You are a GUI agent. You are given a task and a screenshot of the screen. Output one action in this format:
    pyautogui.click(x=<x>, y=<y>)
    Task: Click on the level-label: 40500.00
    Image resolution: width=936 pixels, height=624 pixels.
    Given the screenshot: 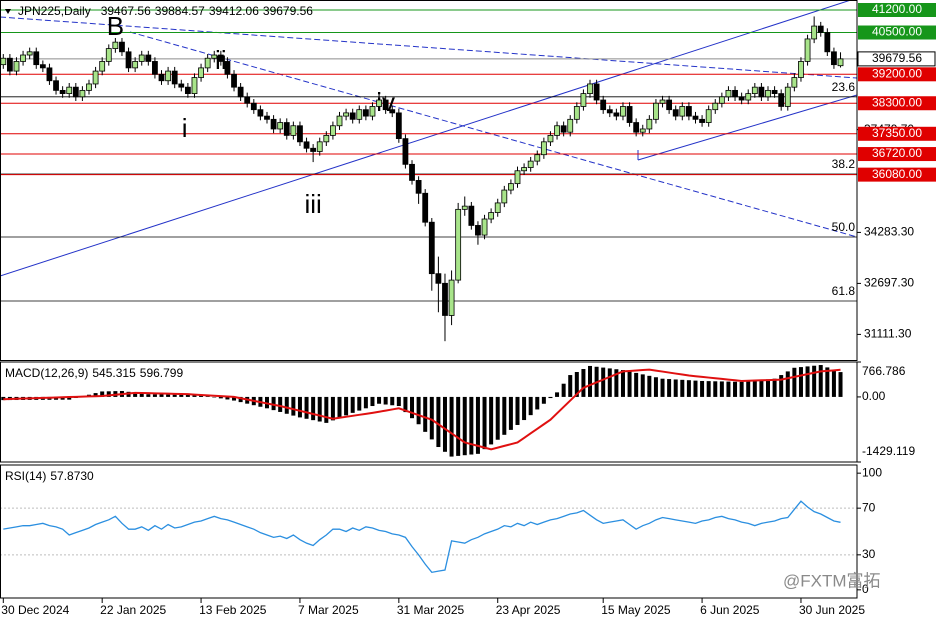 What is the action you would take?
    pyautogui.click(x=897, y=32)
    